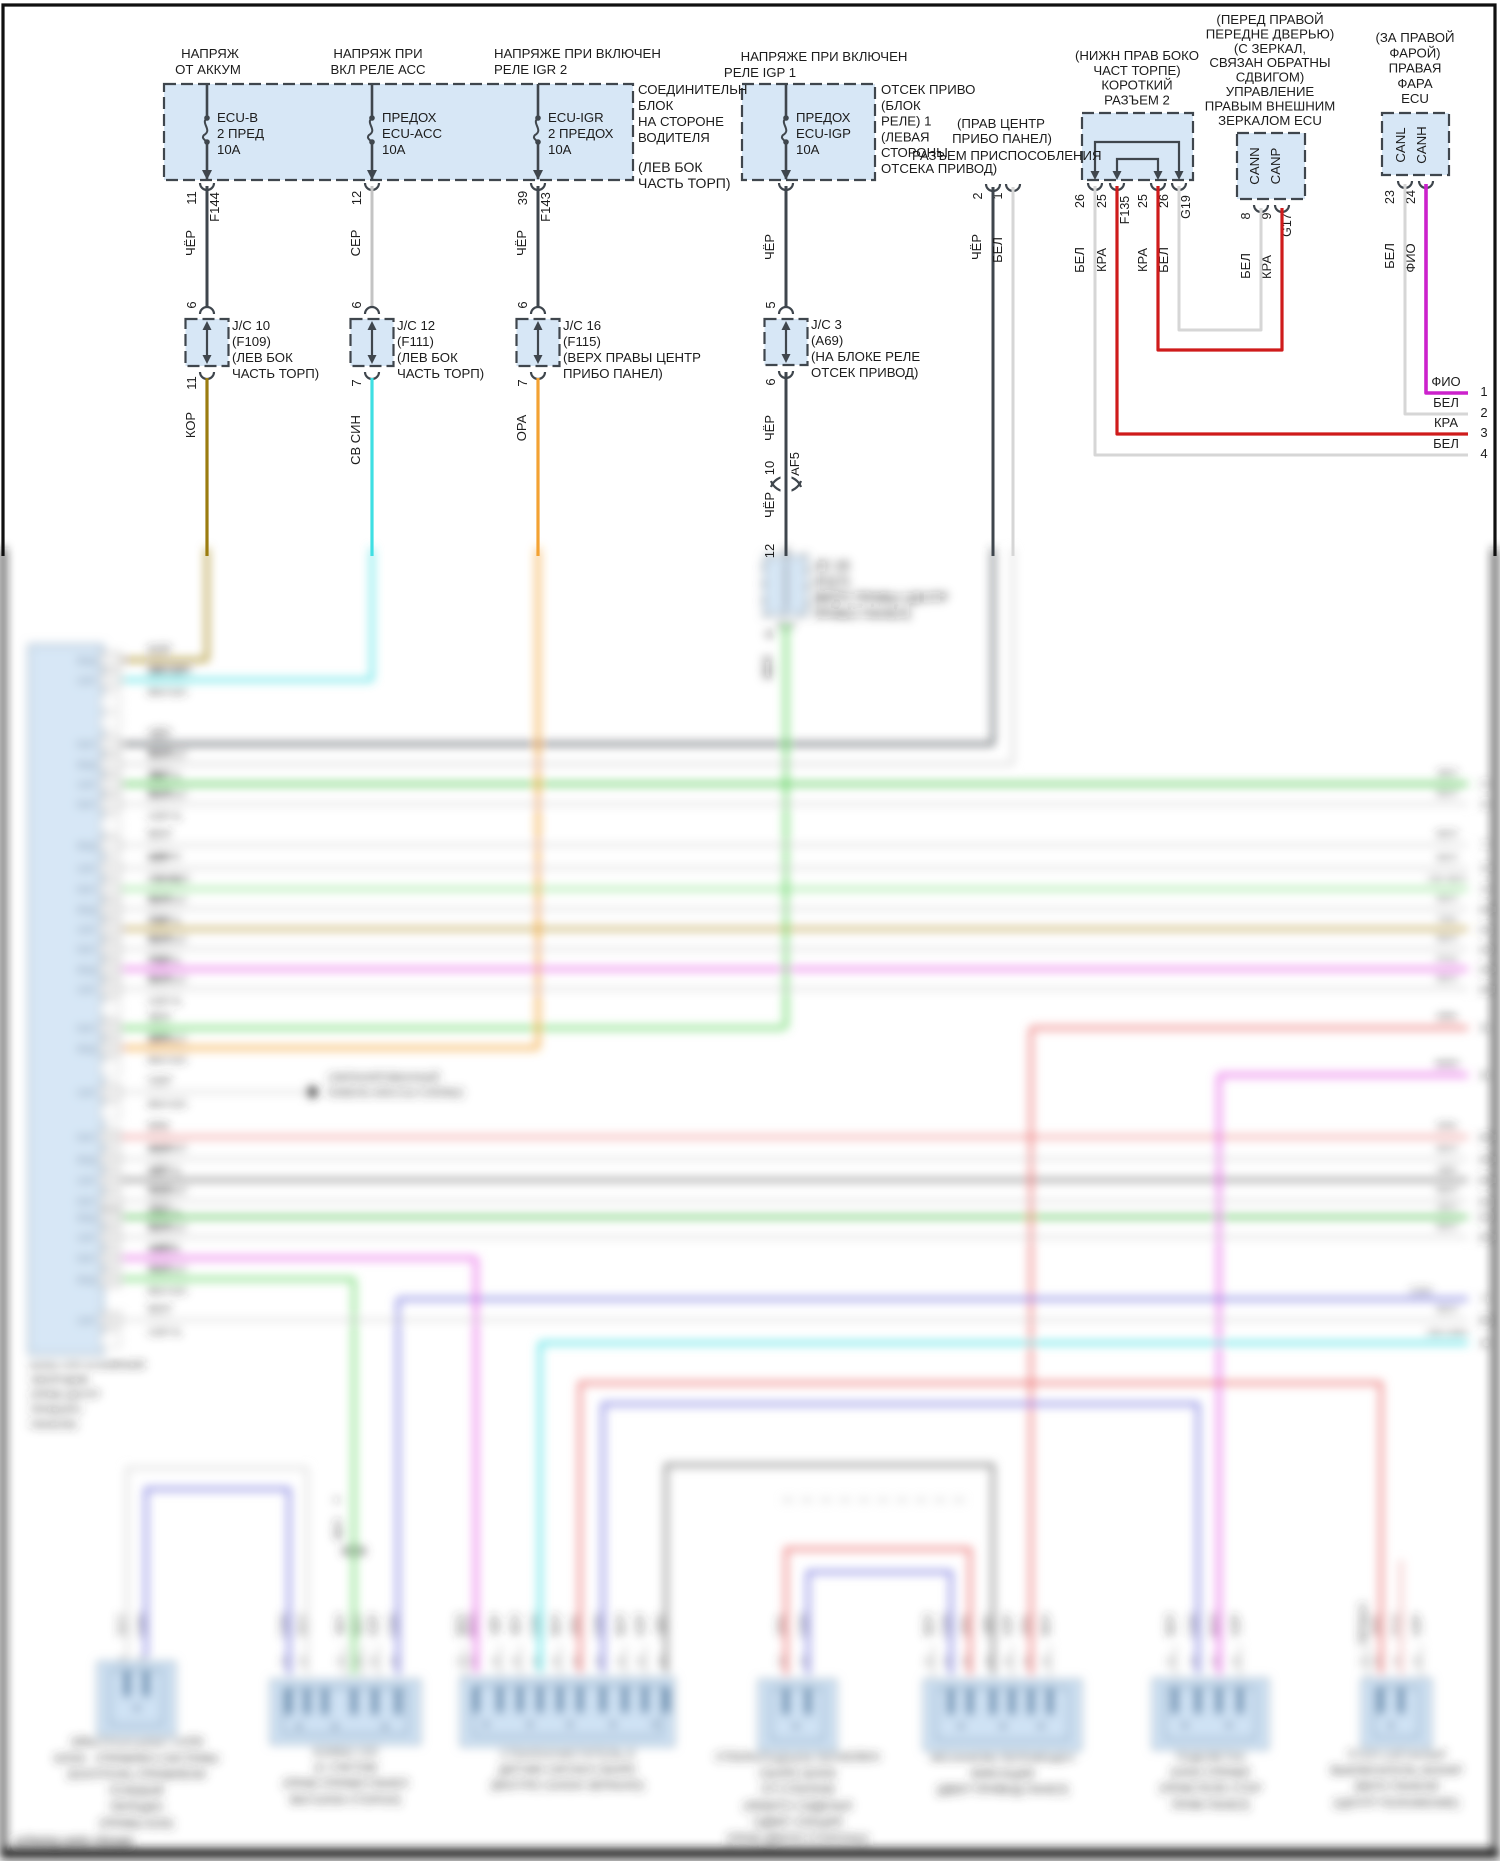  Describe the element at coordinates (1269, 19) in the screenshot. I see `svg-text: (ПЕРЕД ПРАВОЙ` at that location.